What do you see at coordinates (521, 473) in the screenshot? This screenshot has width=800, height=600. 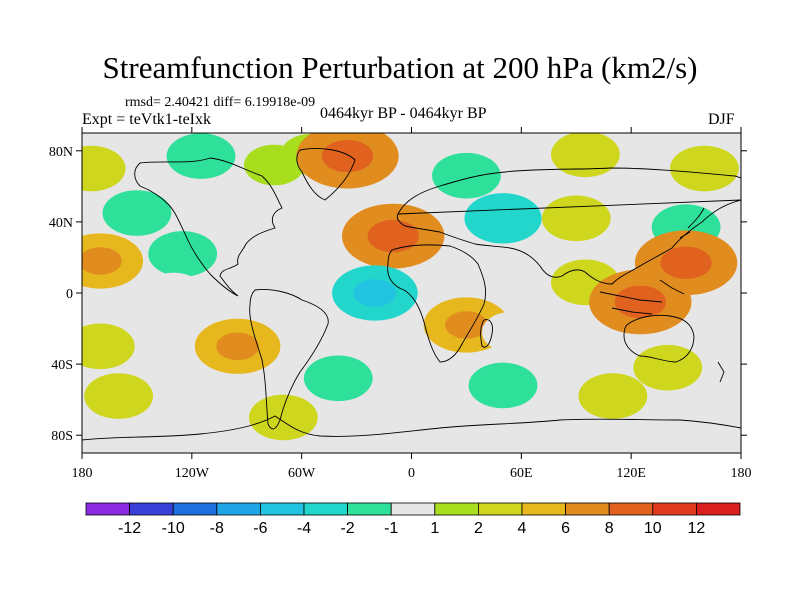 I see `x-tick-label-4: 60E` at bounding box center [521, 473].